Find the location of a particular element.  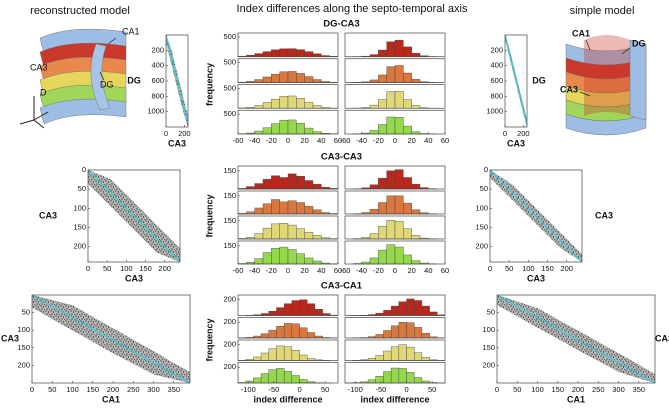

reconstructed-model is located at coordinates (73, 78).